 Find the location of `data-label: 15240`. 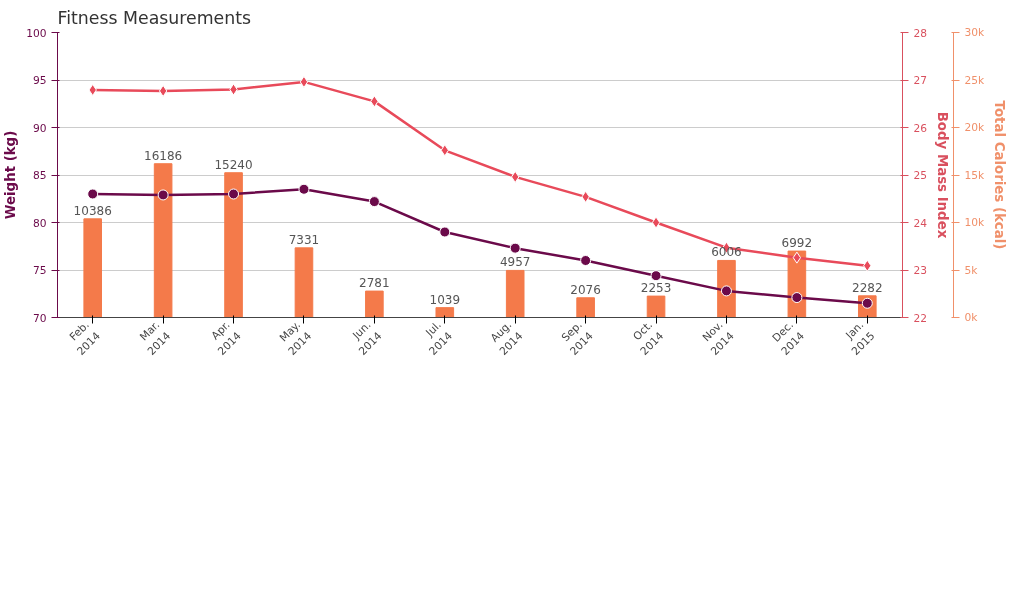

data-label: 15240 is located at coordinates (233, 164).